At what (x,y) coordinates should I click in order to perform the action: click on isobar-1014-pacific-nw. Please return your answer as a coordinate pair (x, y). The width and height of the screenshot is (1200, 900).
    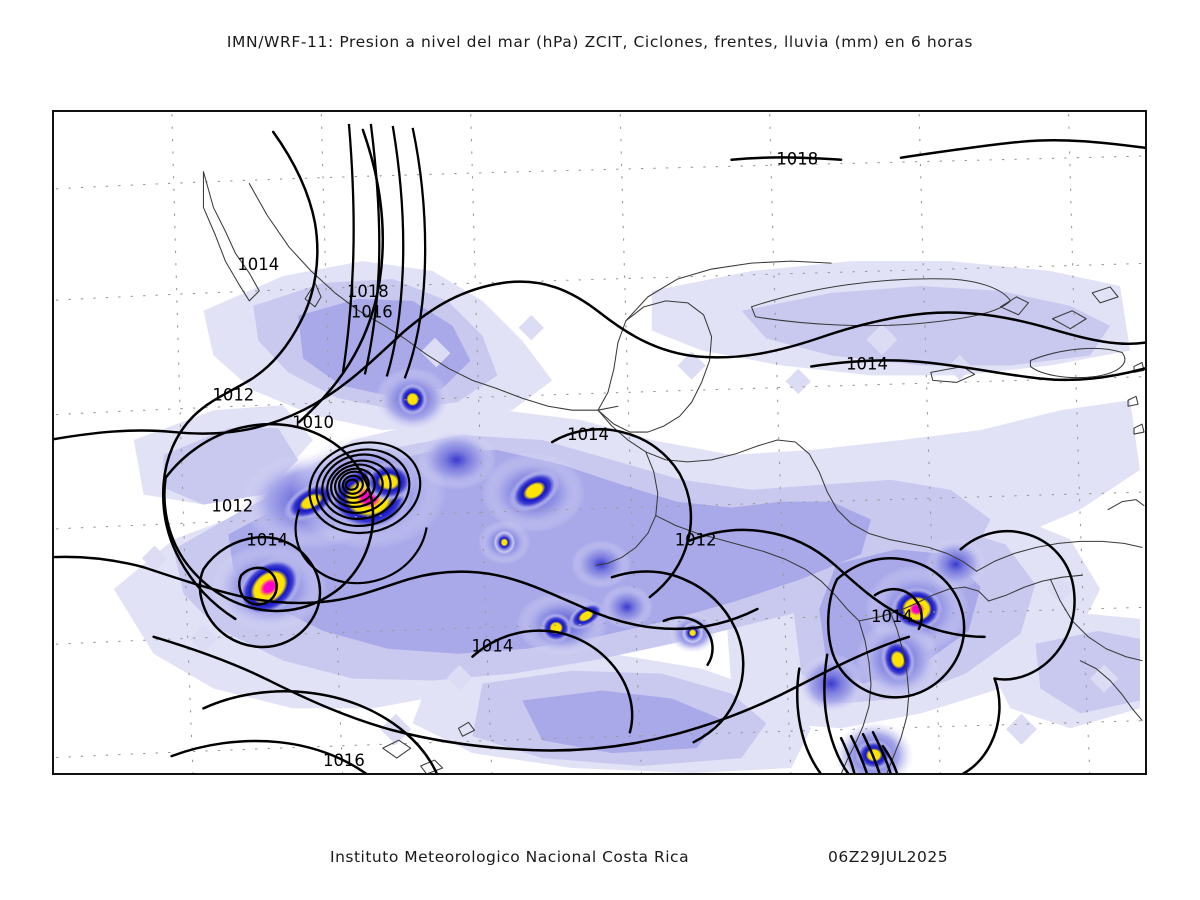
    Looking at the image, I should click on (240, 375).